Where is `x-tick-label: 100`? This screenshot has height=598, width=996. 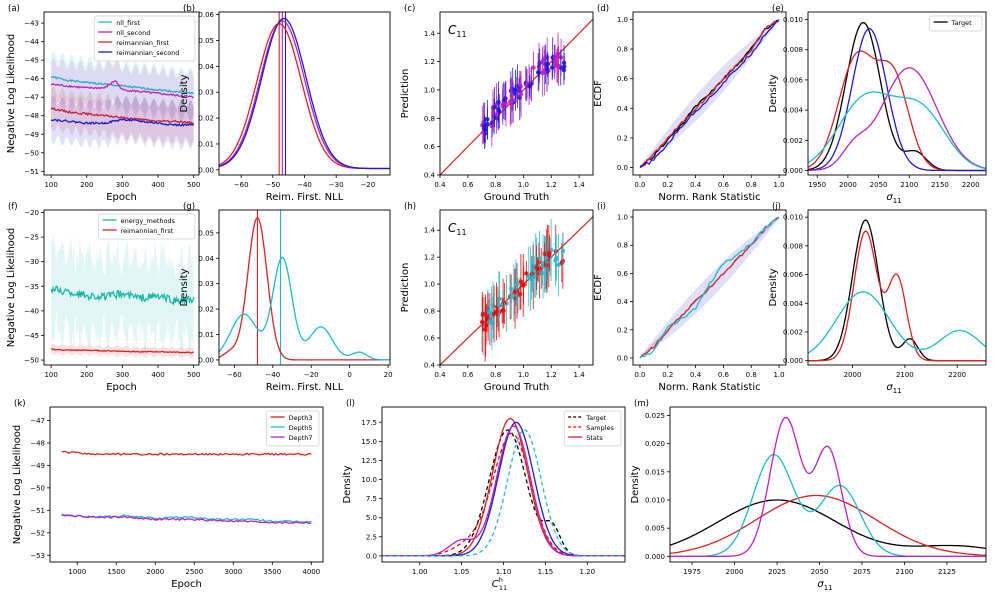 x-tick-label: 100 is located at coordinates (50, 185).